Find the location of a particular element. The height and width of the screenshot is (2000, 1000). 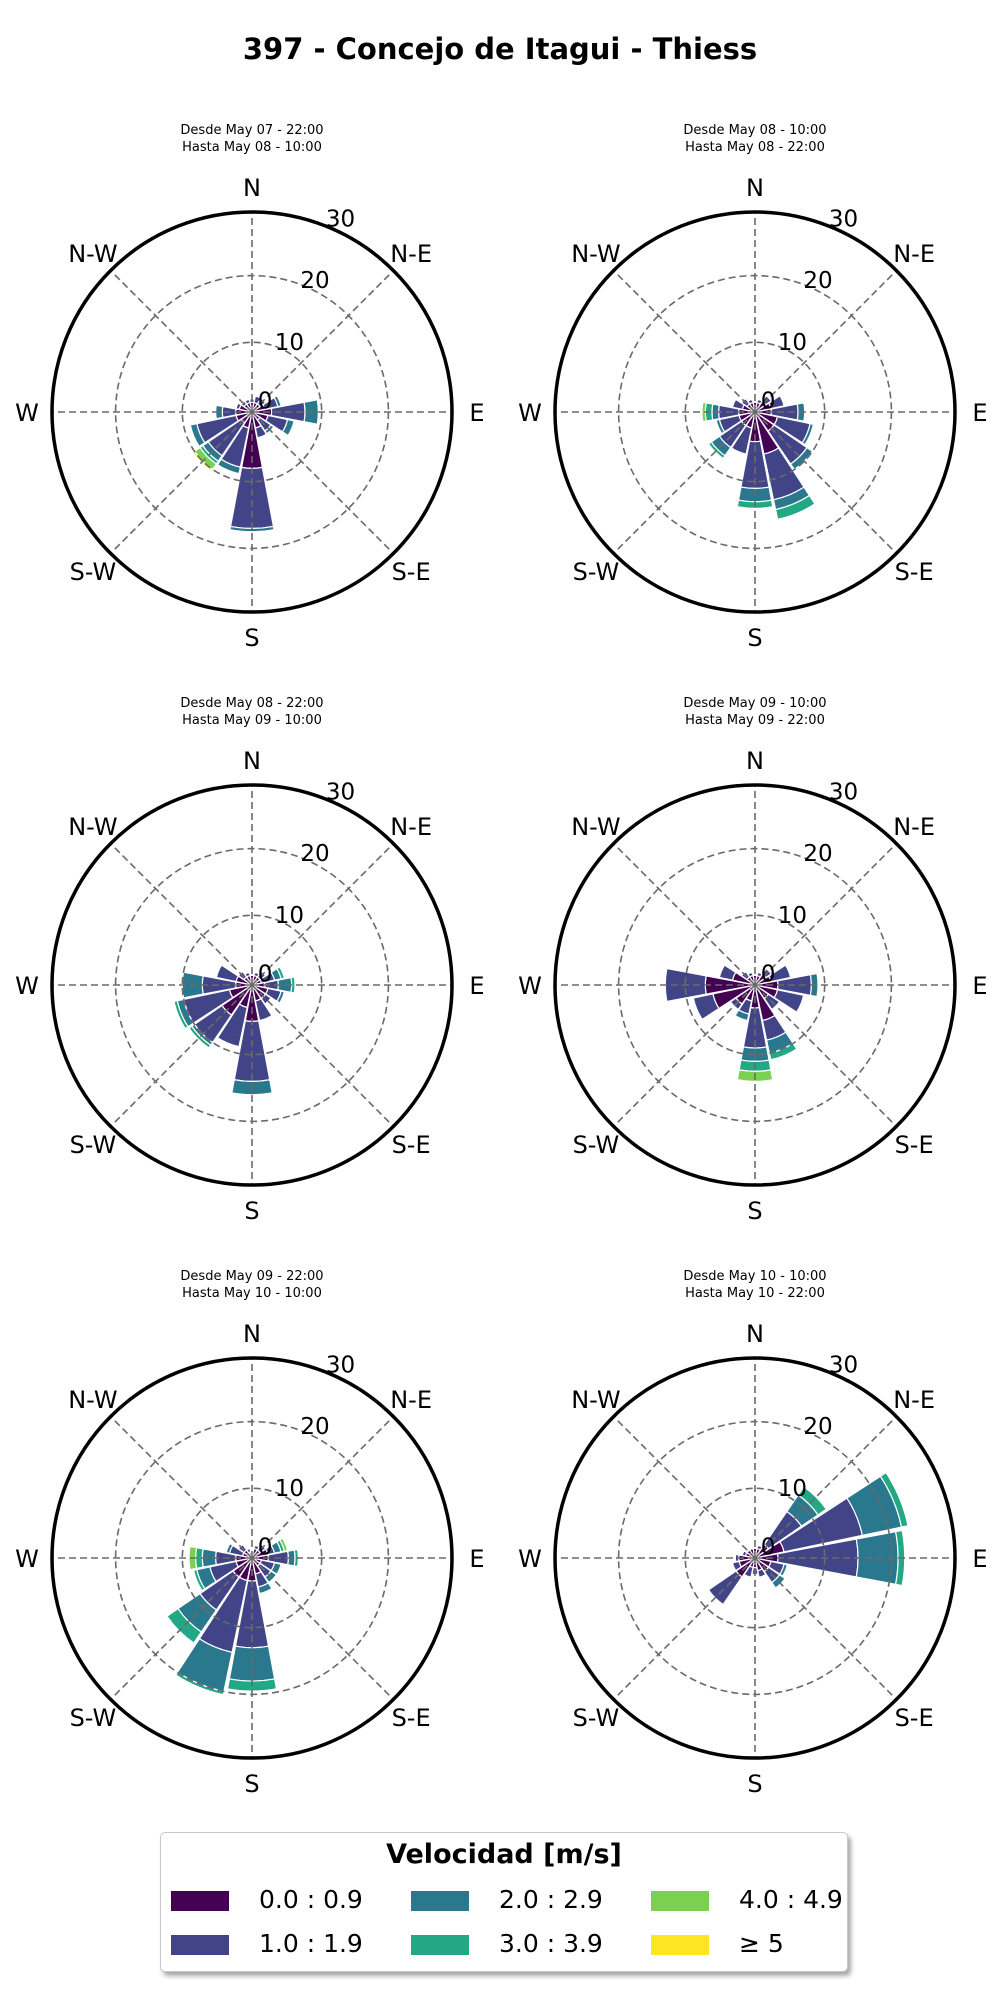

legend-item-0: 0.0 : 0.9 is located at coordinates (281, 1900).